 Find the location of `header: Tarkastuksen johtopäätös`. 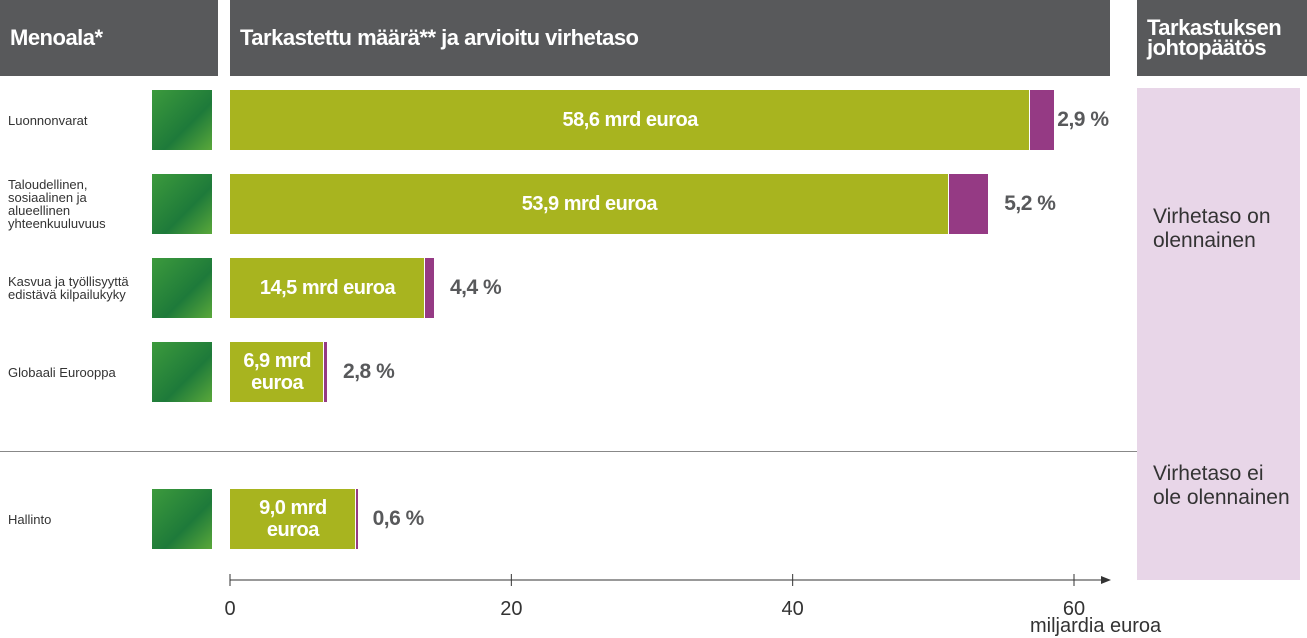

header: Tarkastuksen johtopäätös is located at coordinates (1222, 38).